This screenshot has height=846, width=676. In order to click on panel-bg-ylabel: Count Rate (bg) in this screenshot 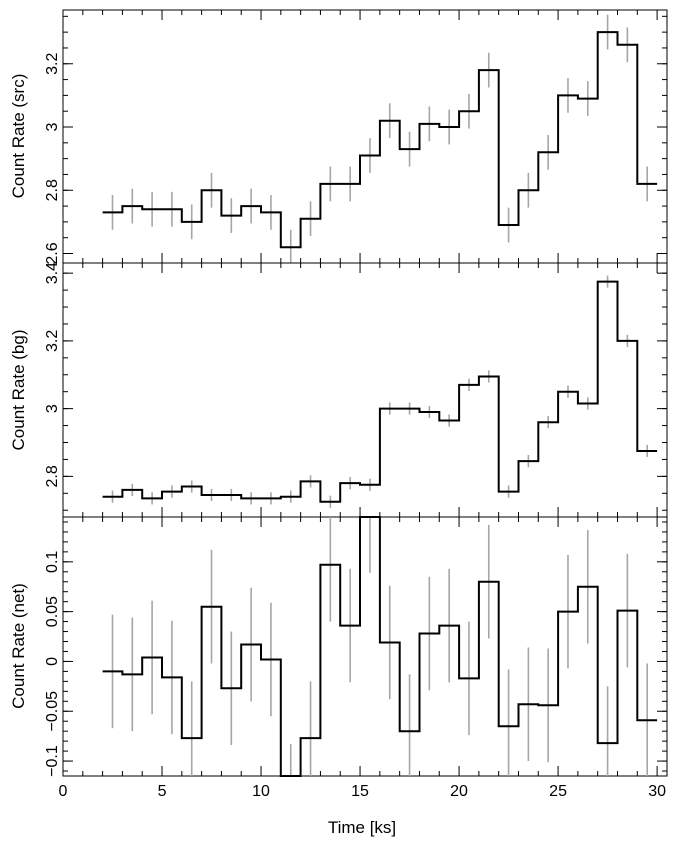, I will do `click(18, 390)`.